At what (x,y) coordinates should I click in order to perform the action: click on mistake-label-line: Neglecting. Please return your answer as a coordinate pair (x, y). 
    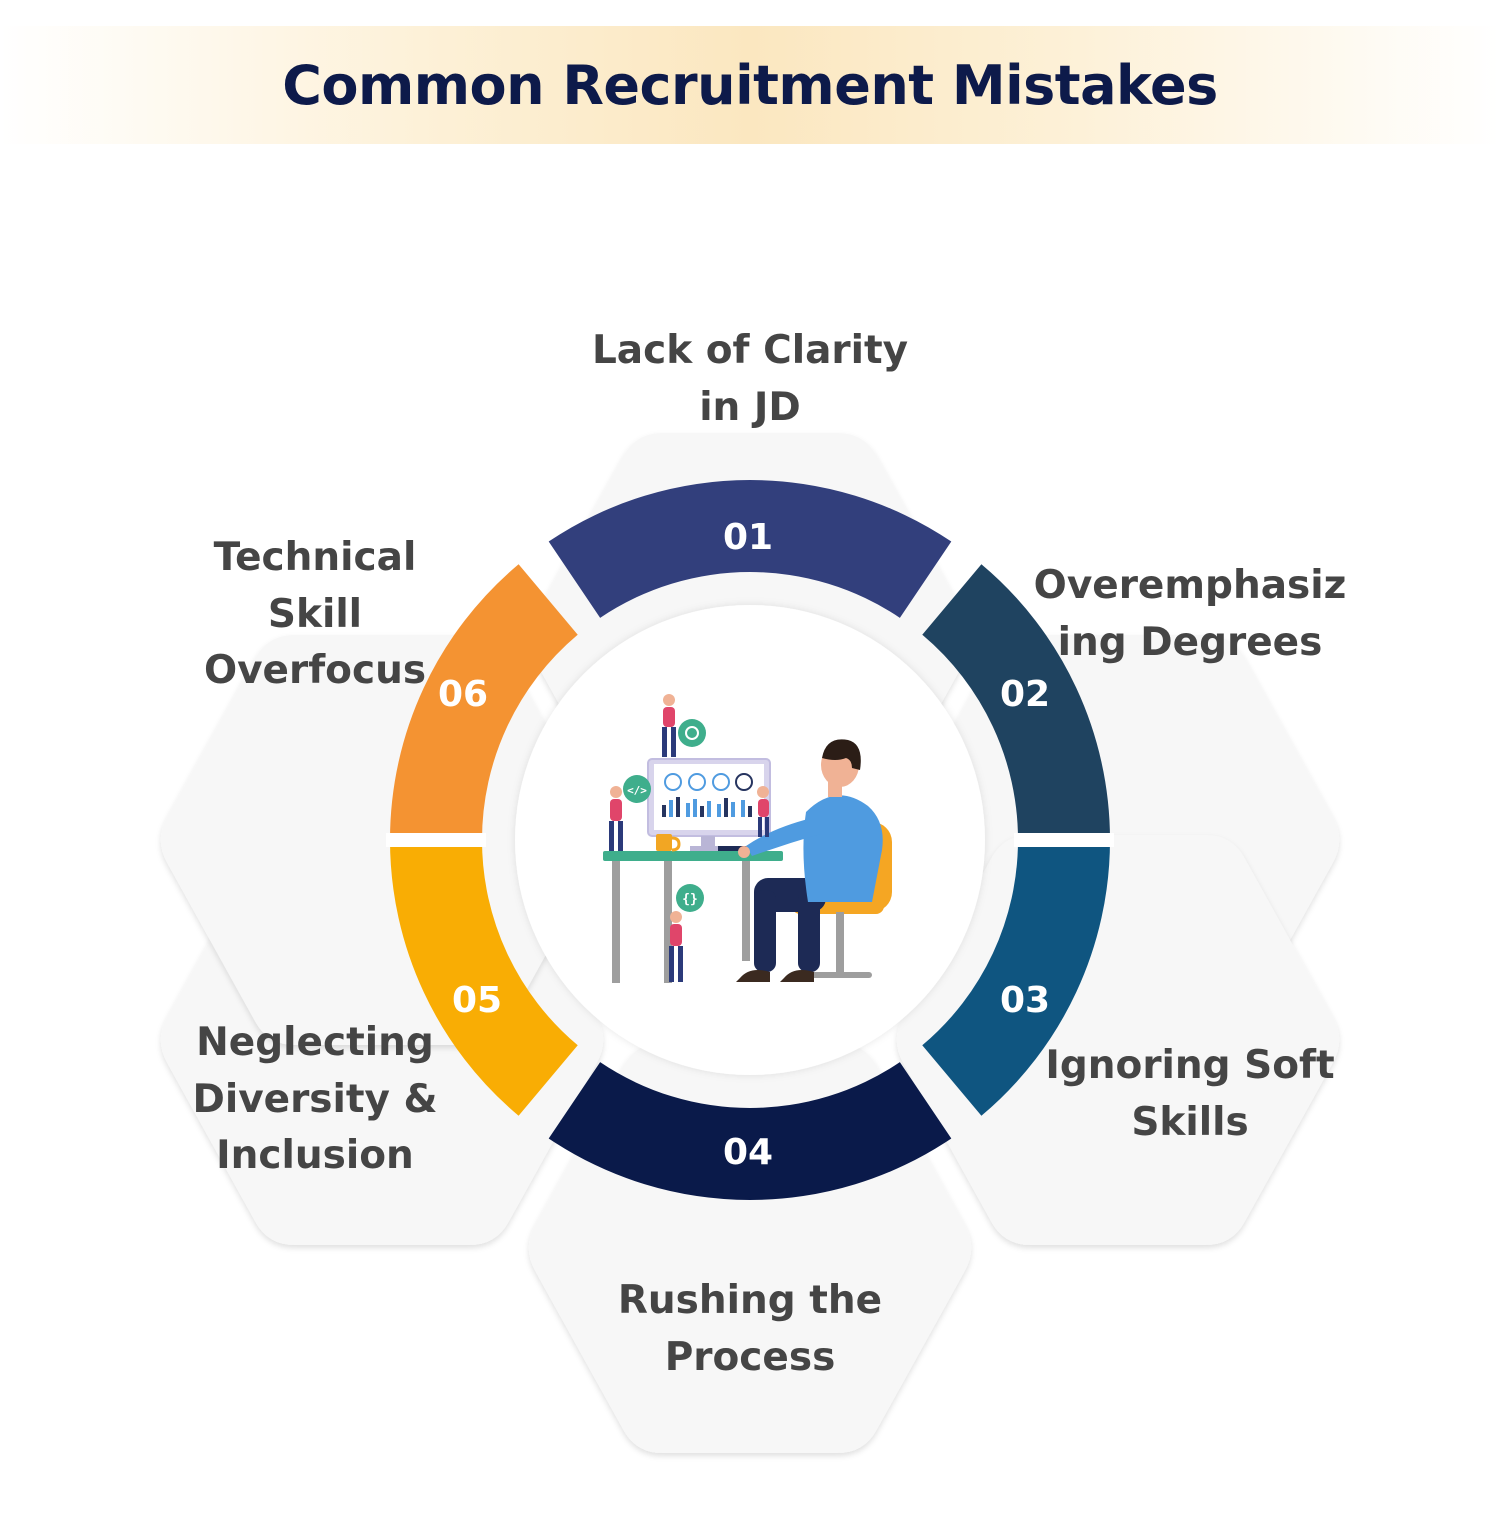
    Looking at the image, I should click on (315, 1043).